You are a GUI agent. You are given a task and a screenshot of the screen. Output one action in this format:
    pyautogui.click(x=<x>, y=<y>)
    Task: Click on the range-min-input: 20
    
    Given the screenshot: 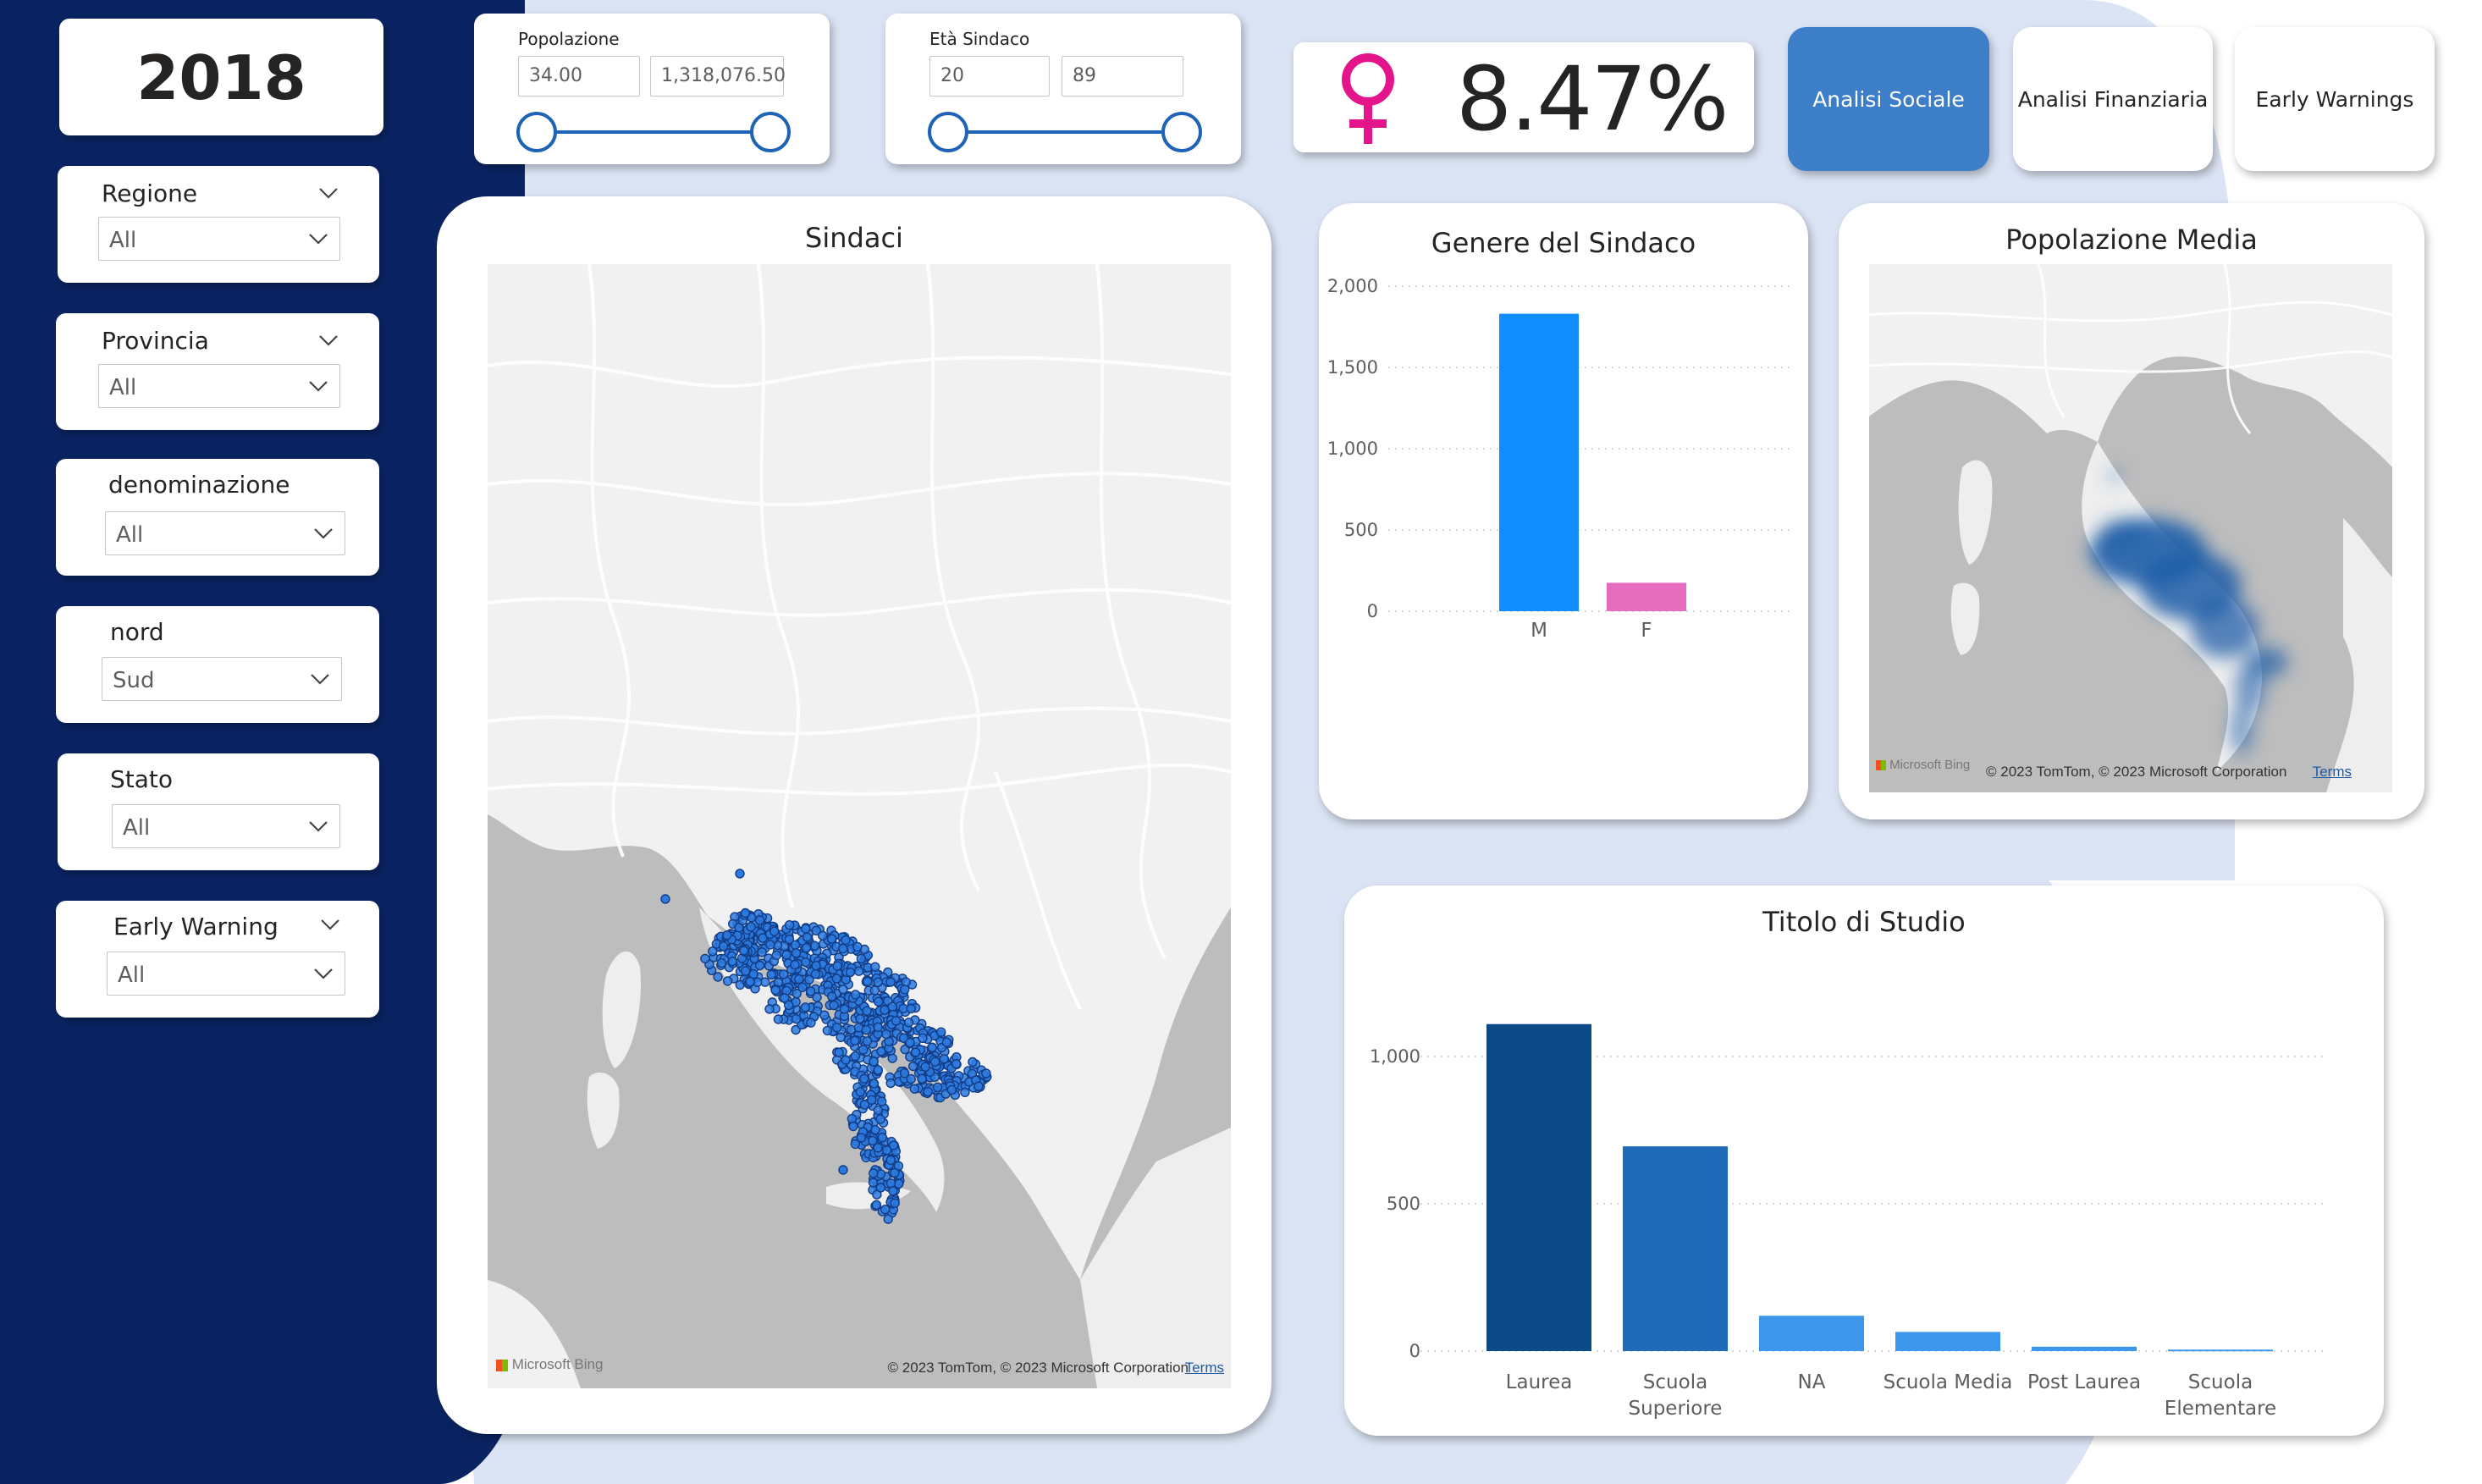 What is the action you would take?
    pyautogui.click(x=989, y=76)
    